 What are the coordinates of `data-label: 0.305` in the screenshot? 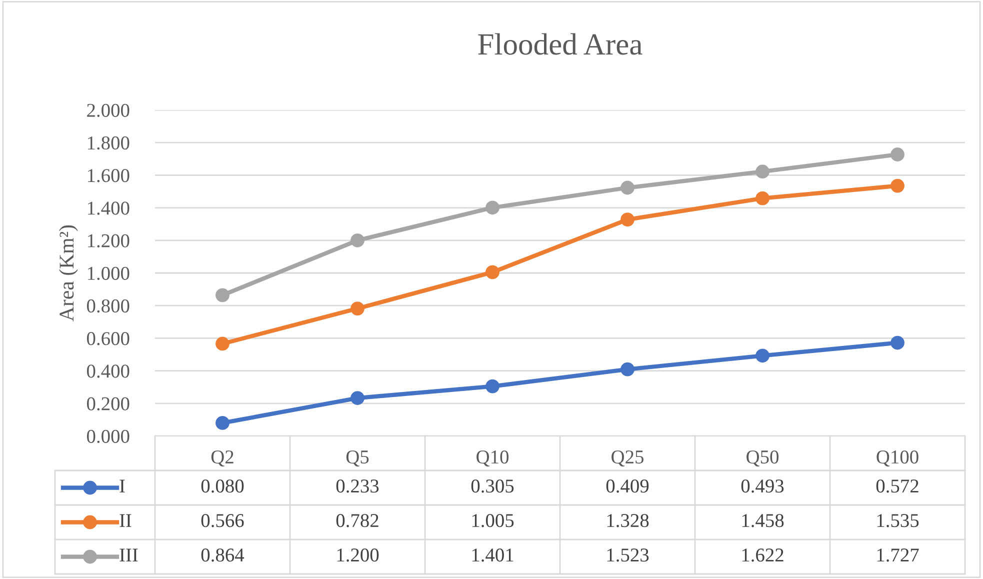 It's located at (492, 486).